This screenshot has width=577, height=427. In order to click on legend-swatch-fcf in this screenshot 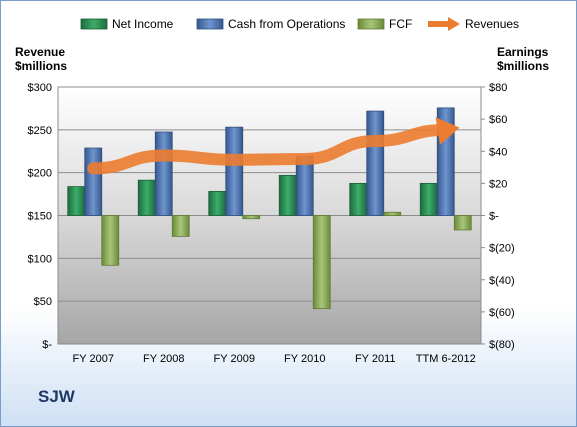, I will do `click(371, 24)`.